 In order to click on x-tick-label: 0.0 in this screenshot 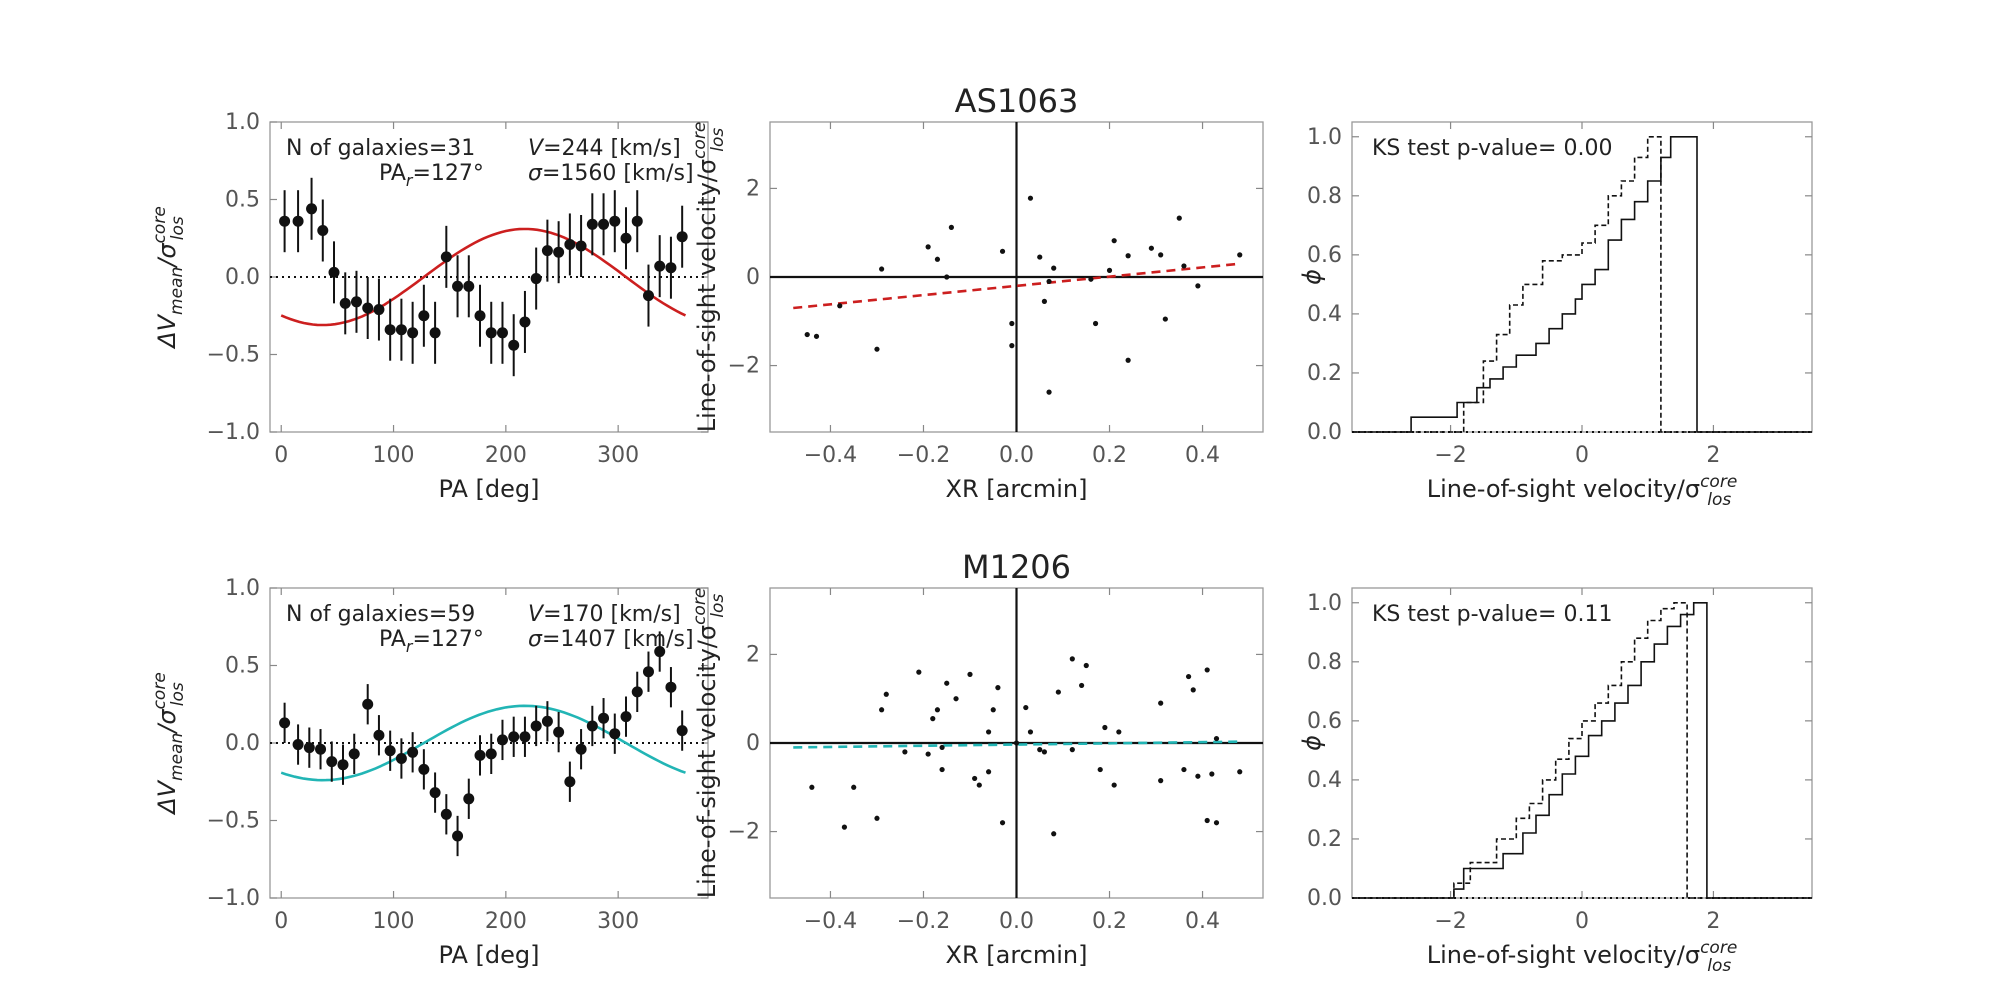, I will do `click(1016, 921)`.